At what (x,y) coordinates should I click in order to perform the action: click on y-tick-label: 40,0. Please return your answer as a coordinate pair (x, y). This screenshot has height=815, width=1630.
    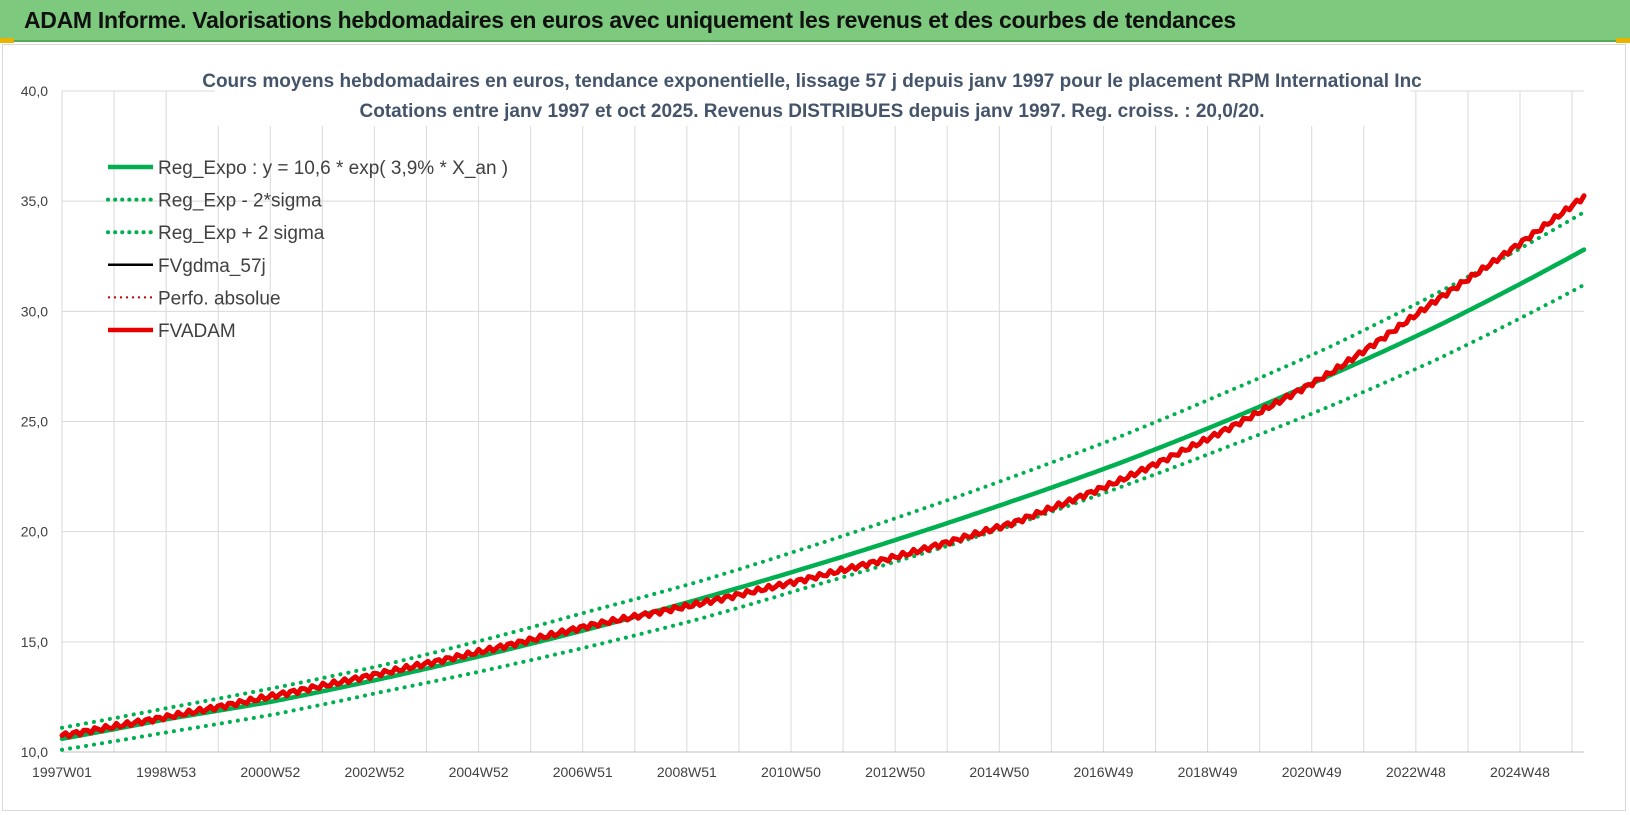
    Looking at the image, I should click on (34, 91).